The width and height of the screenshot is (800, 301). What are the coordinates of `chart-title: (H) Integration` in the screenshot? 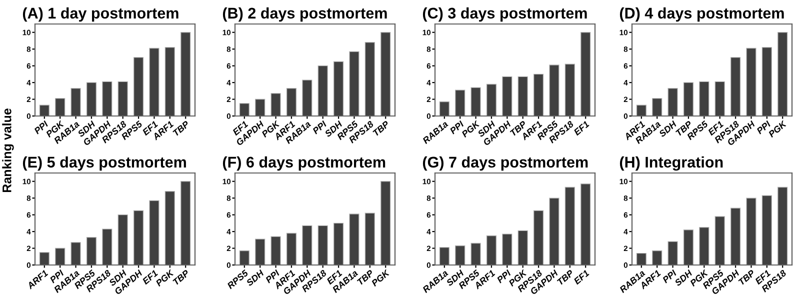 It's located at (671, 163).